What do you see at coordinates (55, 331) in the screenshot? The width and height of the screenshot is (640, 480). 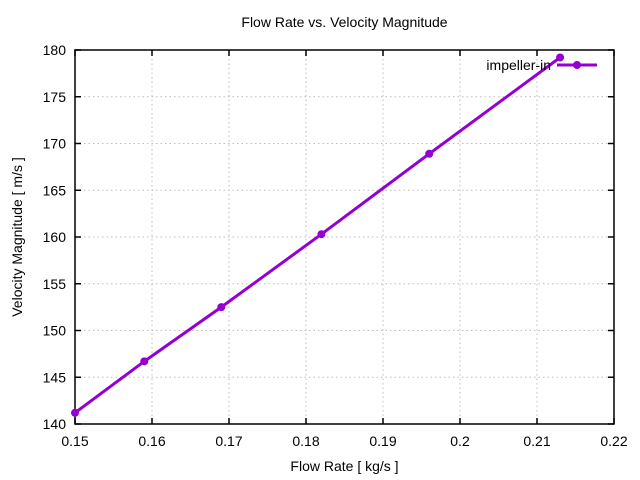 I see `y-tick-label: 150` at bounding box center [55, 331].